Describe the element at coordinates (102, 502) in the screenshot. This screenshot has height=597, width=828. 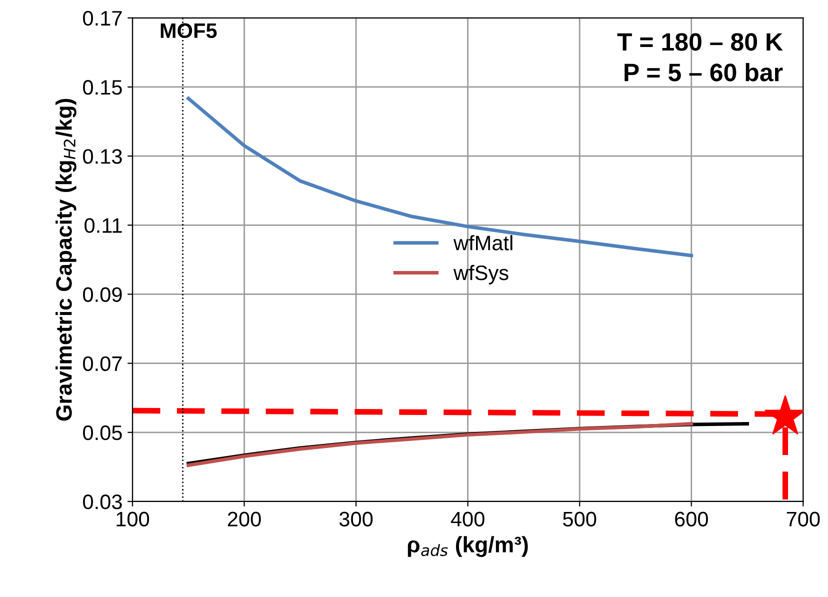
I see `y-tick-label: 0.03` at that location.